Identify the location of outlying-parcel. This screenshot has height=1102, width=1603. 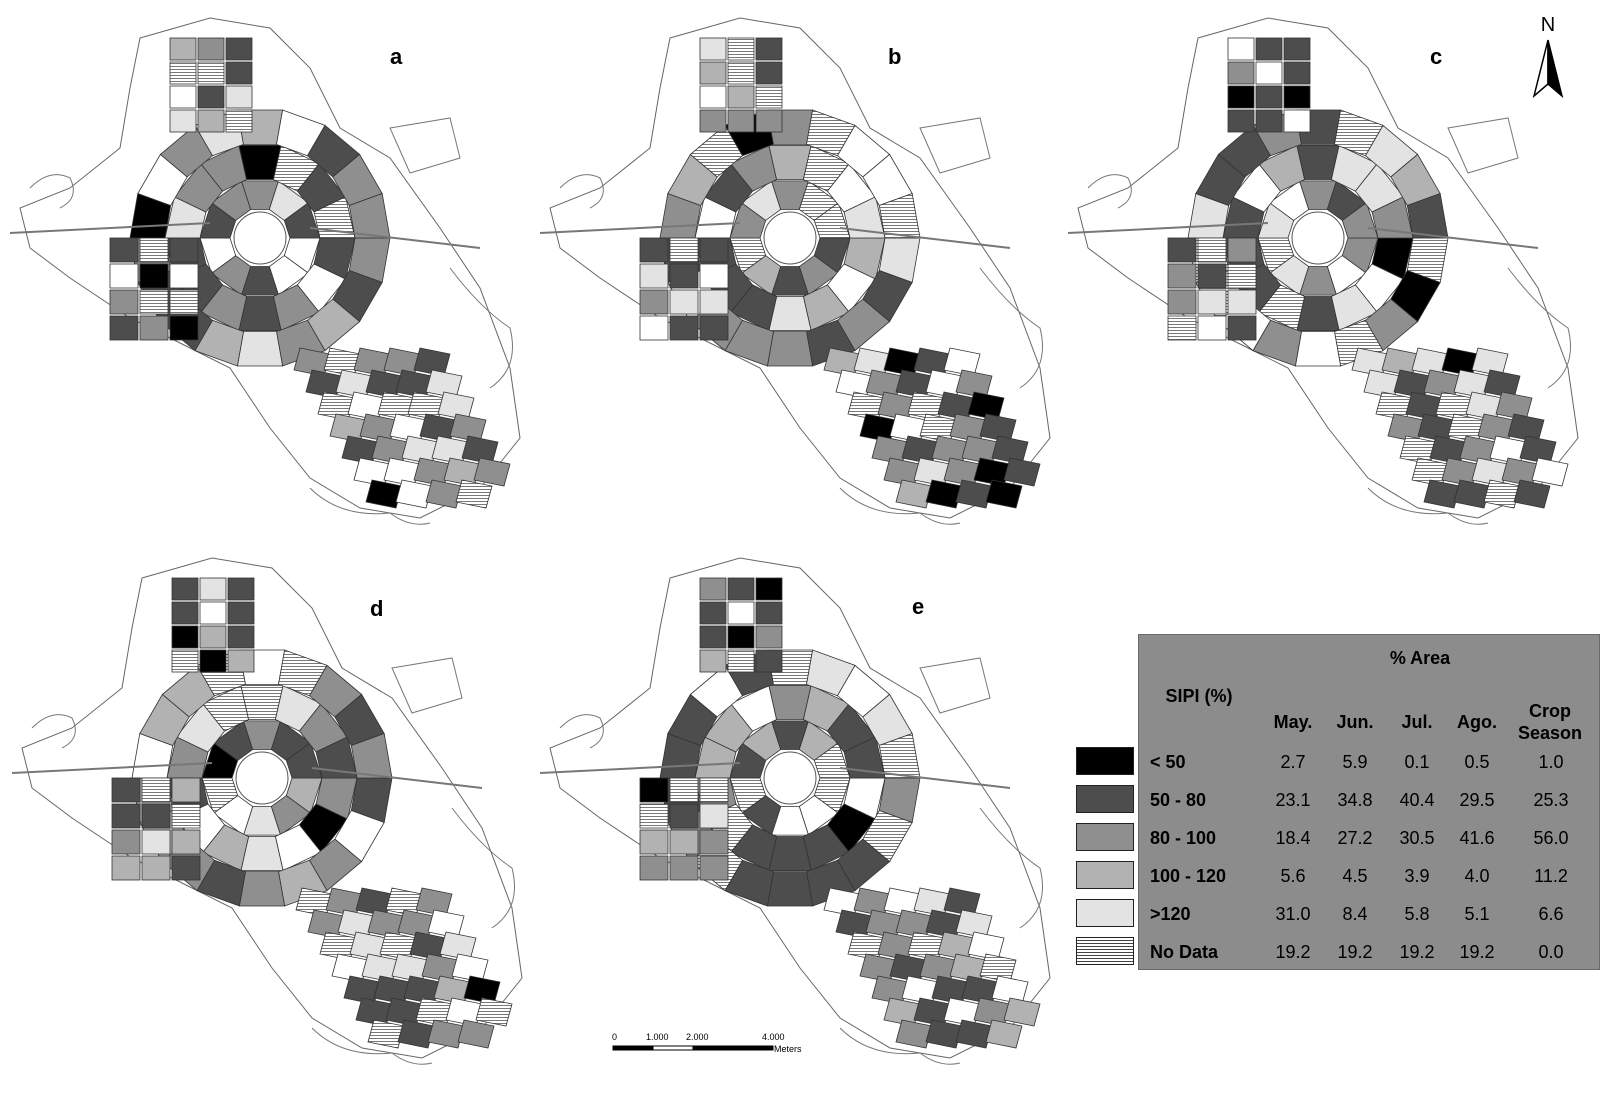
(427, 685).